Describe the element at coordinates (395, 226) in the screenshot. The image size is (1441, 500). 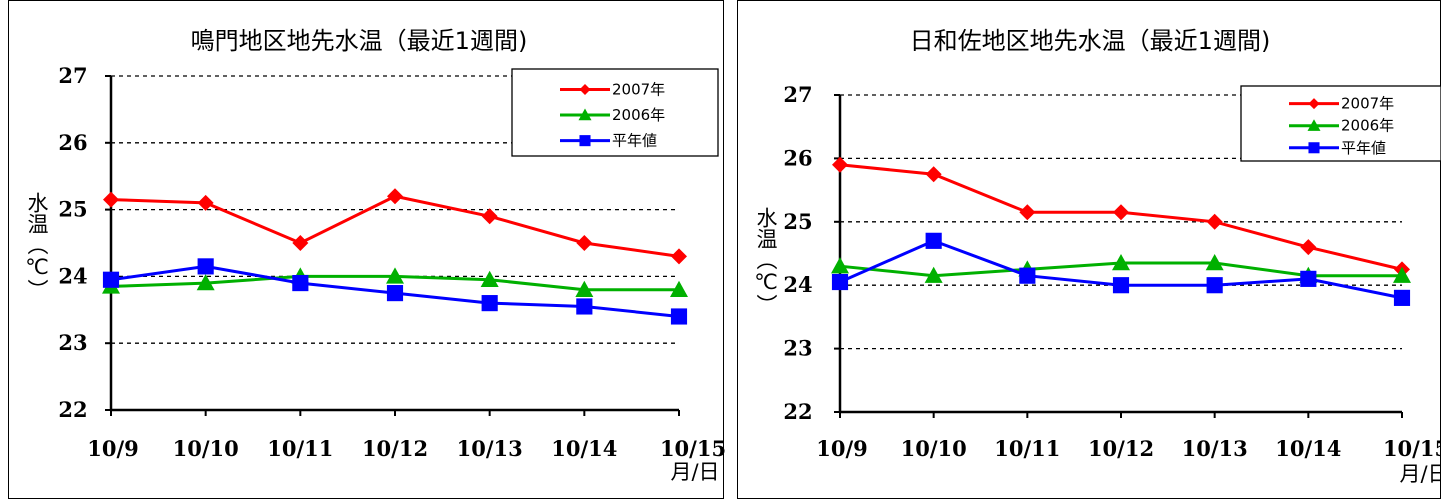
I see `series-line` at that location.